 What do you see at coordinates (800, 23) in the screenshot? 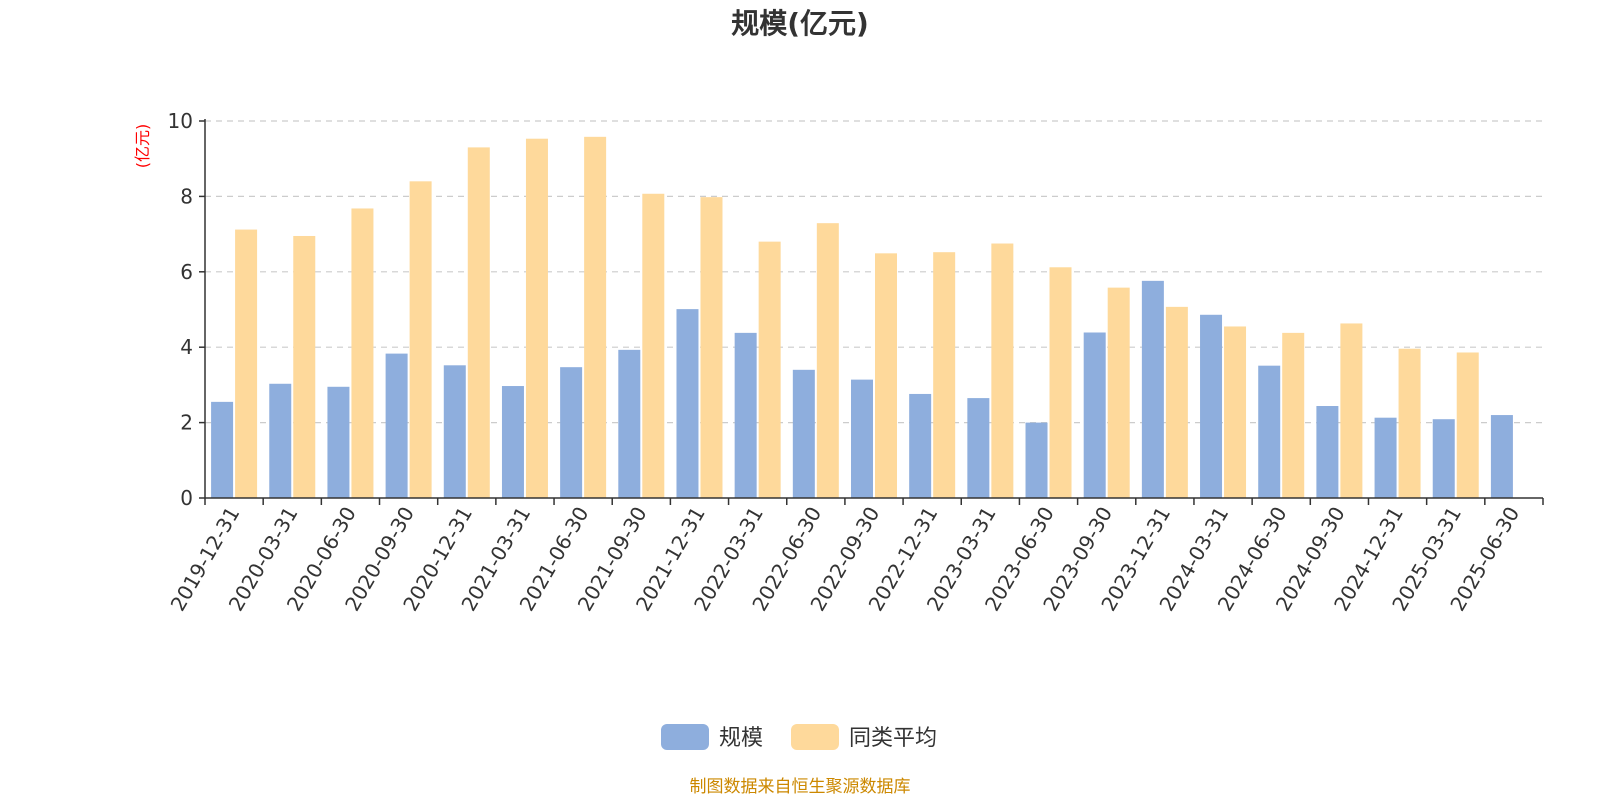
I see `chart-title: 规模(亿元)` at bounding box center [800, 23].